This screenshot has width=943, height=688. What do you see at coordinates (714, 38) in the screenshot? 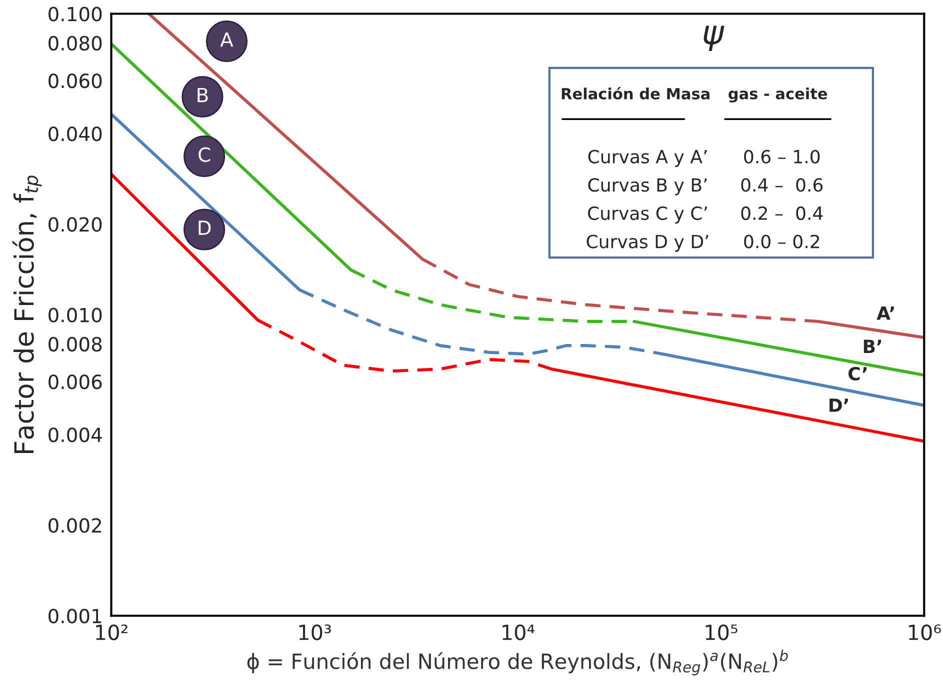
I see `annotation: ψ` at bounding box center [714, 38].